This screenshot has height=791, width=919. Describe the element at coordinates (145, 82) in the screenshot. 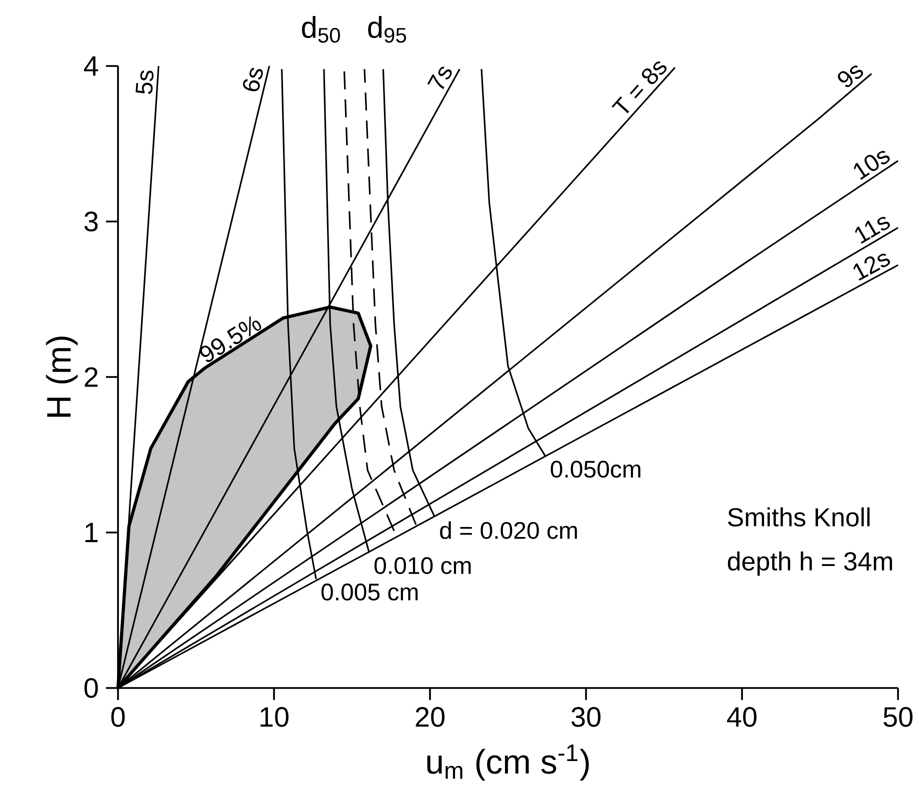

I see `text: 5s` at that location.